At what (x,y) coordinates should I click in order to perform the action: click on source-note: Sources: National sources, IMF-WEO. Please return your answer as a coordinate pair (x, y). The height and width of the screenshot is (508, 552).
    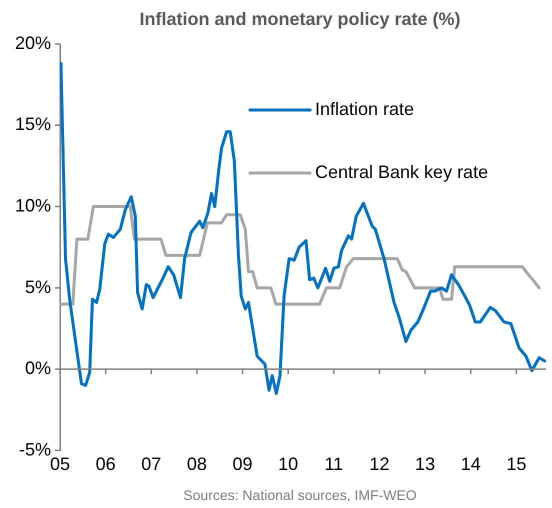
    Looking at the image, I should click on (300, 494).